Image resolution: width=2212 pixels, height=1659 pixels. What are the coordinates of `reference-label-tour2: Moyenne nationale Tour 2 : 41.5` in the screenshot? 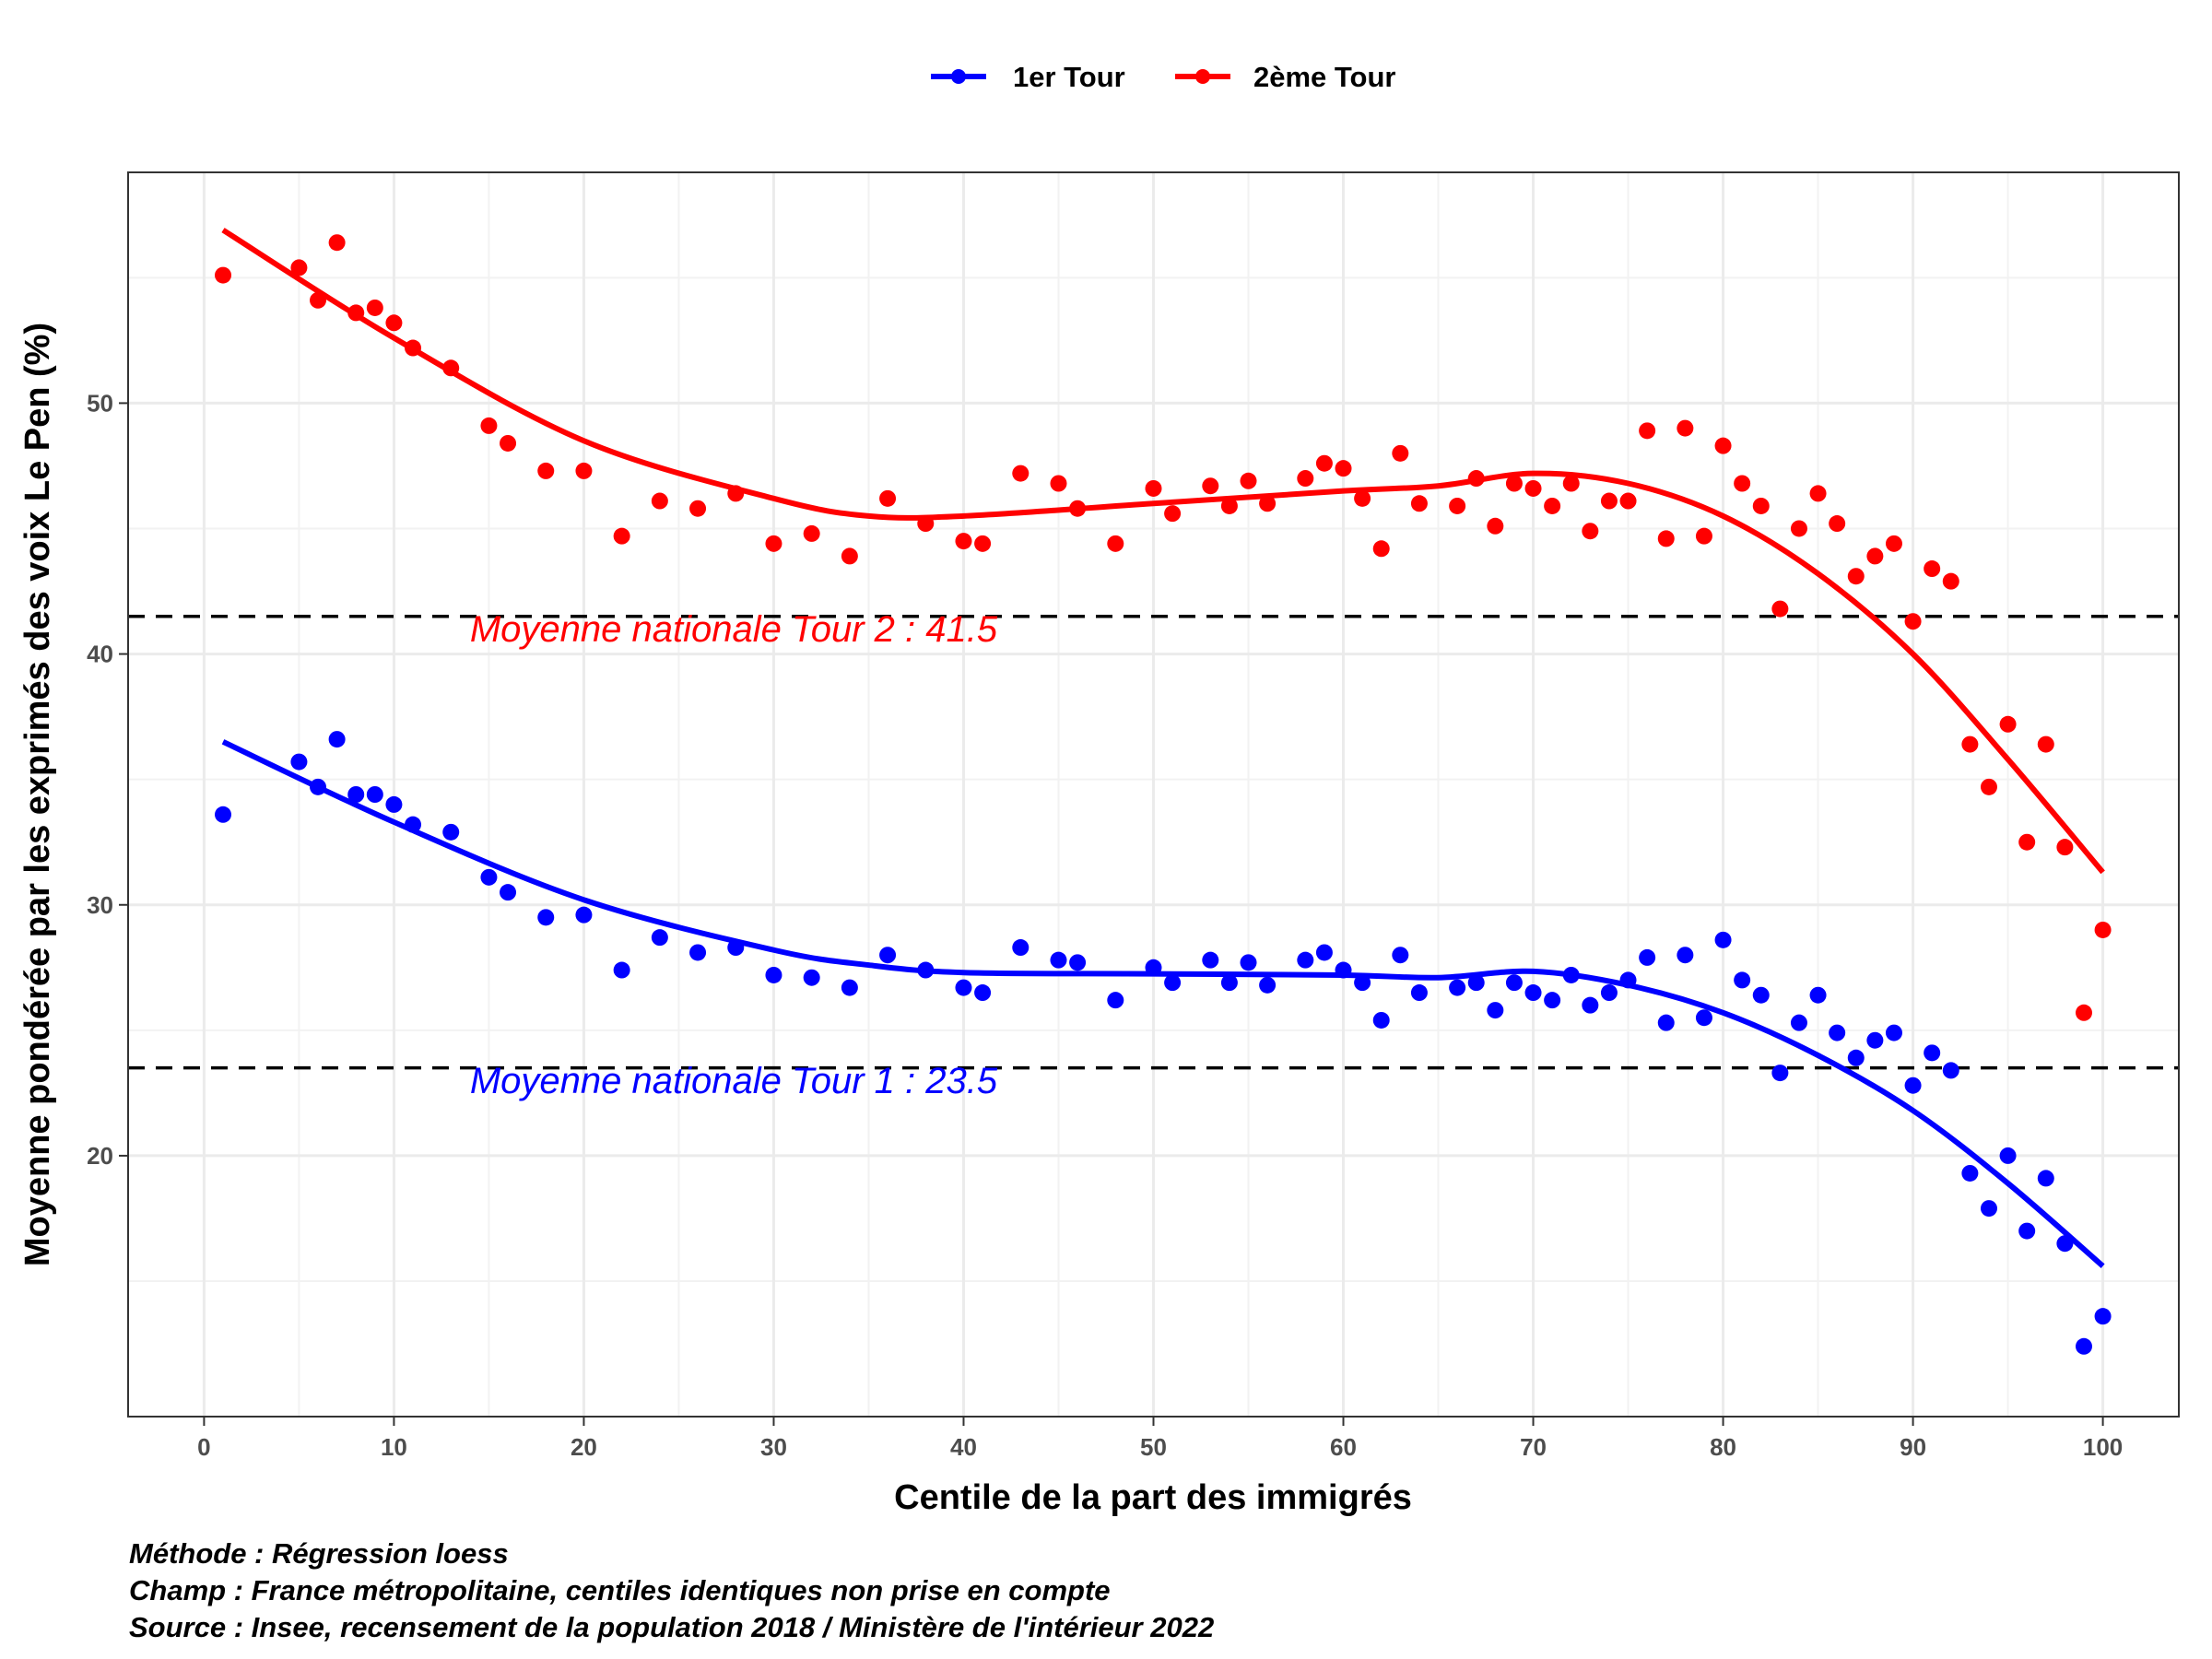 It's located at (734, 629).